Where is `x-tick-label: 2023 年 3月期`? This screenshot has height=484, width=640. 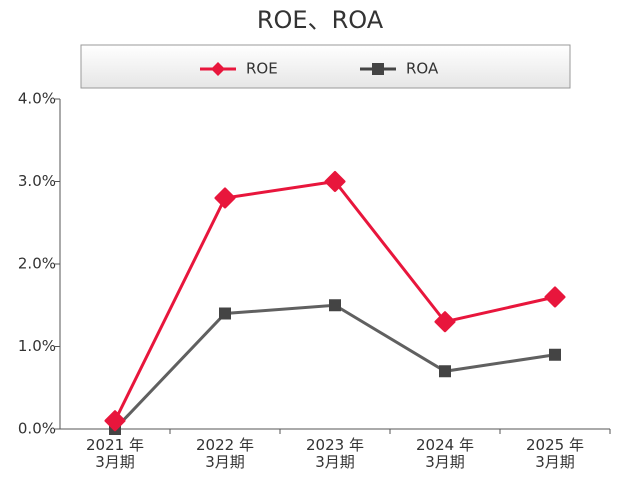 x-tick-label: 2023 年 3月期 is located at coordinates (335, 453).